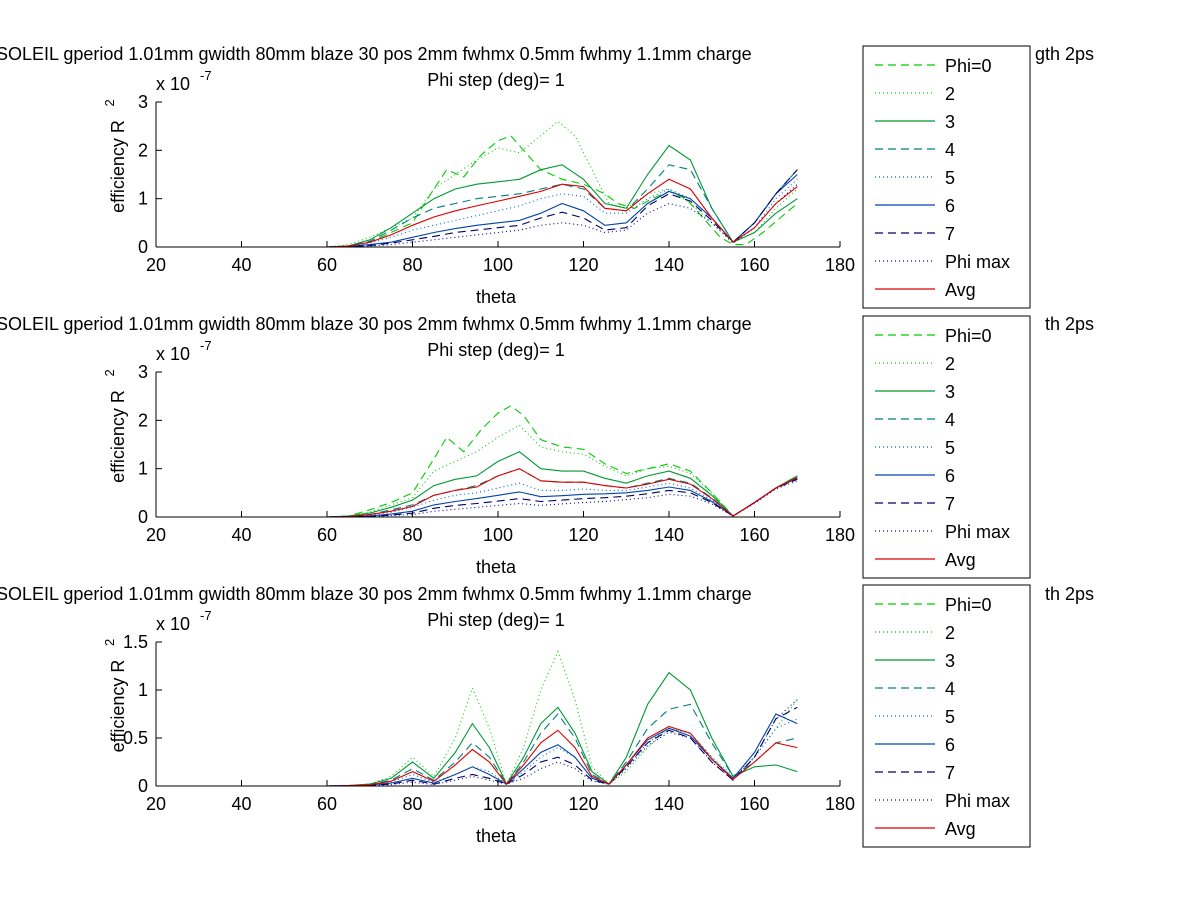 Image resolution: width=1200 pixels, height=901 pixels. What do you see at coordinates (950, 364) in the screenshot?
I see `legend-label: 2` at bounding box center [950, 364].